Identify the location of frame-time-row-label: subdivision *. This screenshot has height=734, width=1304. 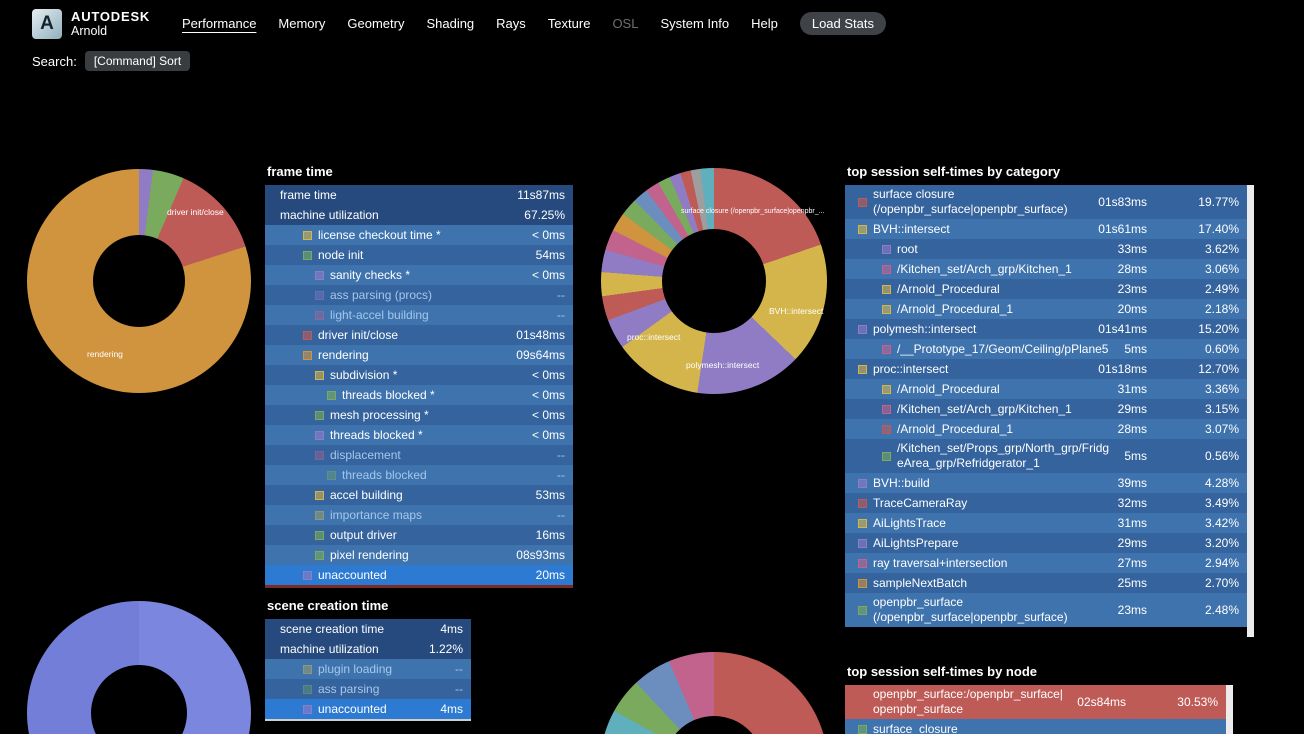
(364, 374).